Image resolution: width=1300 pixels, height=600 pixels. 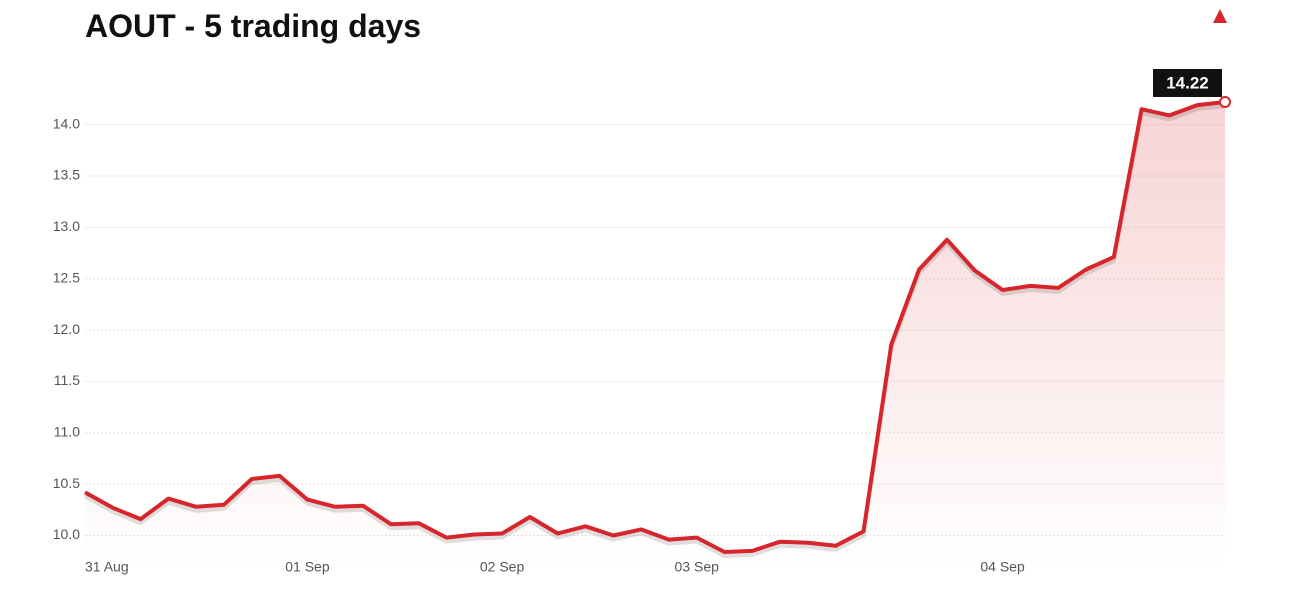 I want to click on y-tick-label: 13.5, so click(x=66, y=175).